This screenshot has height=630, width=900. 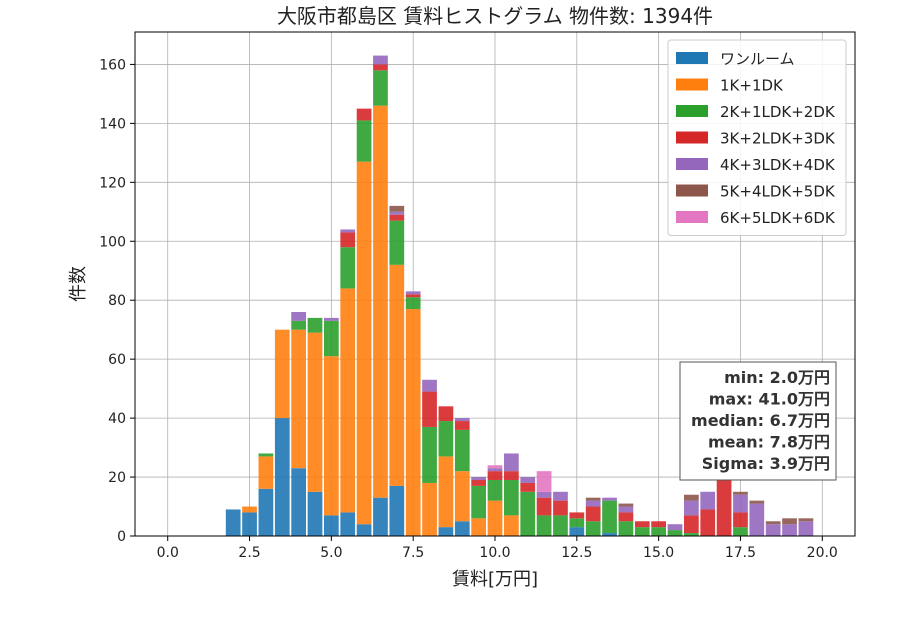 I want to click on y-tick-label: 140, so click(x=112, y=124).